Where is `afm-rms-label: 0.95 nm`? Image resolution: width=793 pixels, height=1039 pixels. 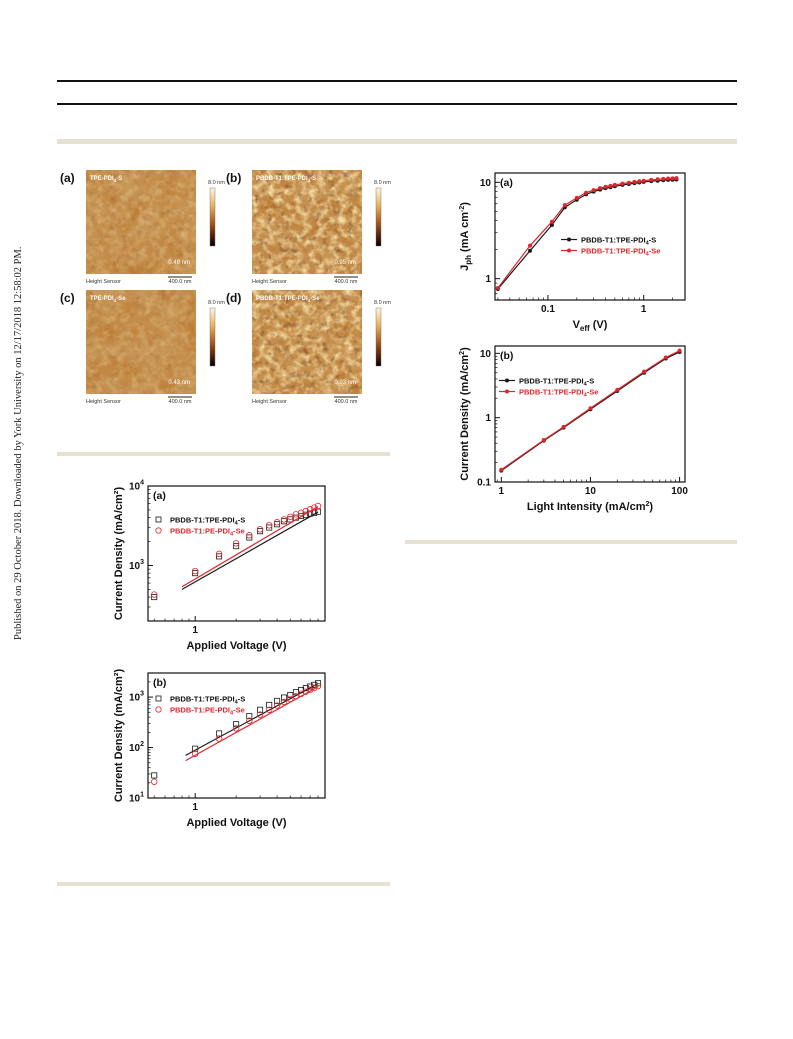 afm-rms-label: 0.95 nm is located at coordinates (345, 263).